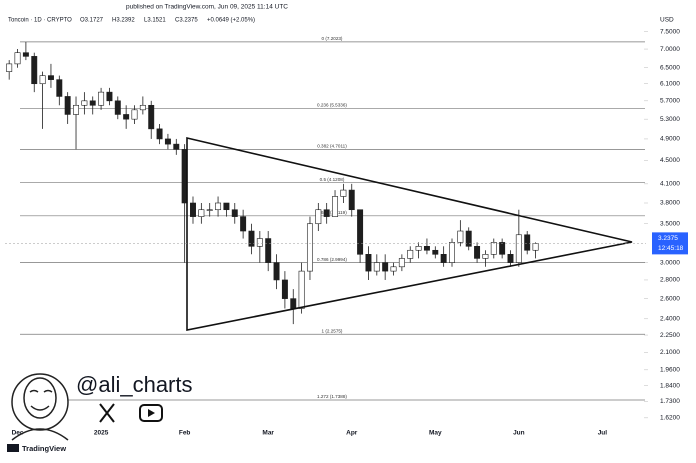 The width and height of the screenshot is (696, 463). I want to click on overlay: 3.2375 12:45:18, so click(346, 243).